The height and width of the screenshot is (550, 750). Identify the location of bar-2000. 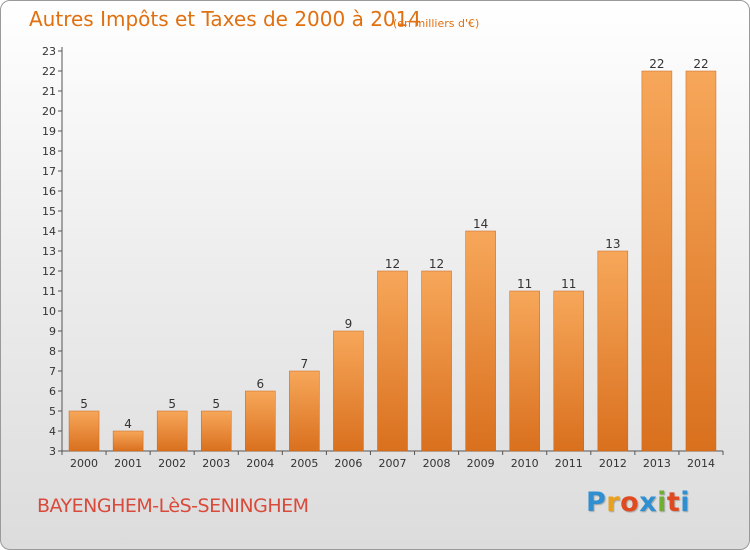
(84, 431).